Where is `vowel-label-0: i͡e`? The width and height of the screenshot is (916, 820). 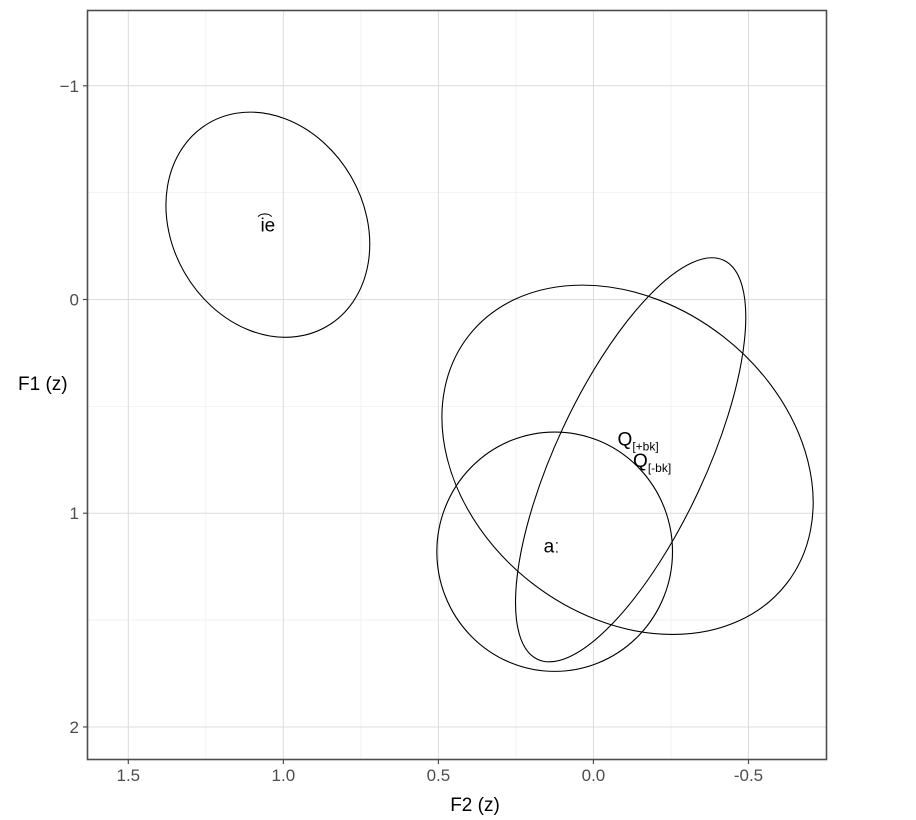
vowel-label-0: i͡e is located at coordinates (266, 226).